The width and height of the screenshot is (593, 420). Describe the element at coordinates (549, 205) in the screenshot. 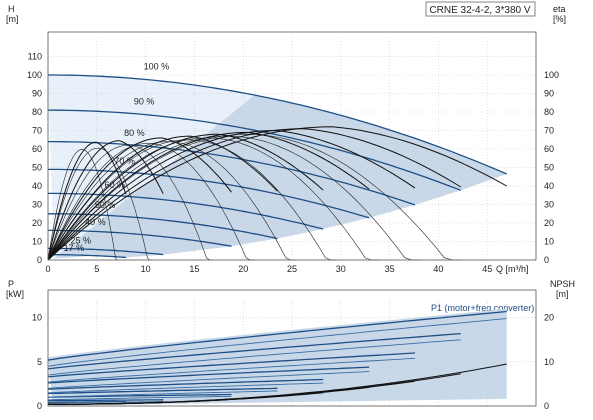

I see `y2-tick-label: 30` at that location.